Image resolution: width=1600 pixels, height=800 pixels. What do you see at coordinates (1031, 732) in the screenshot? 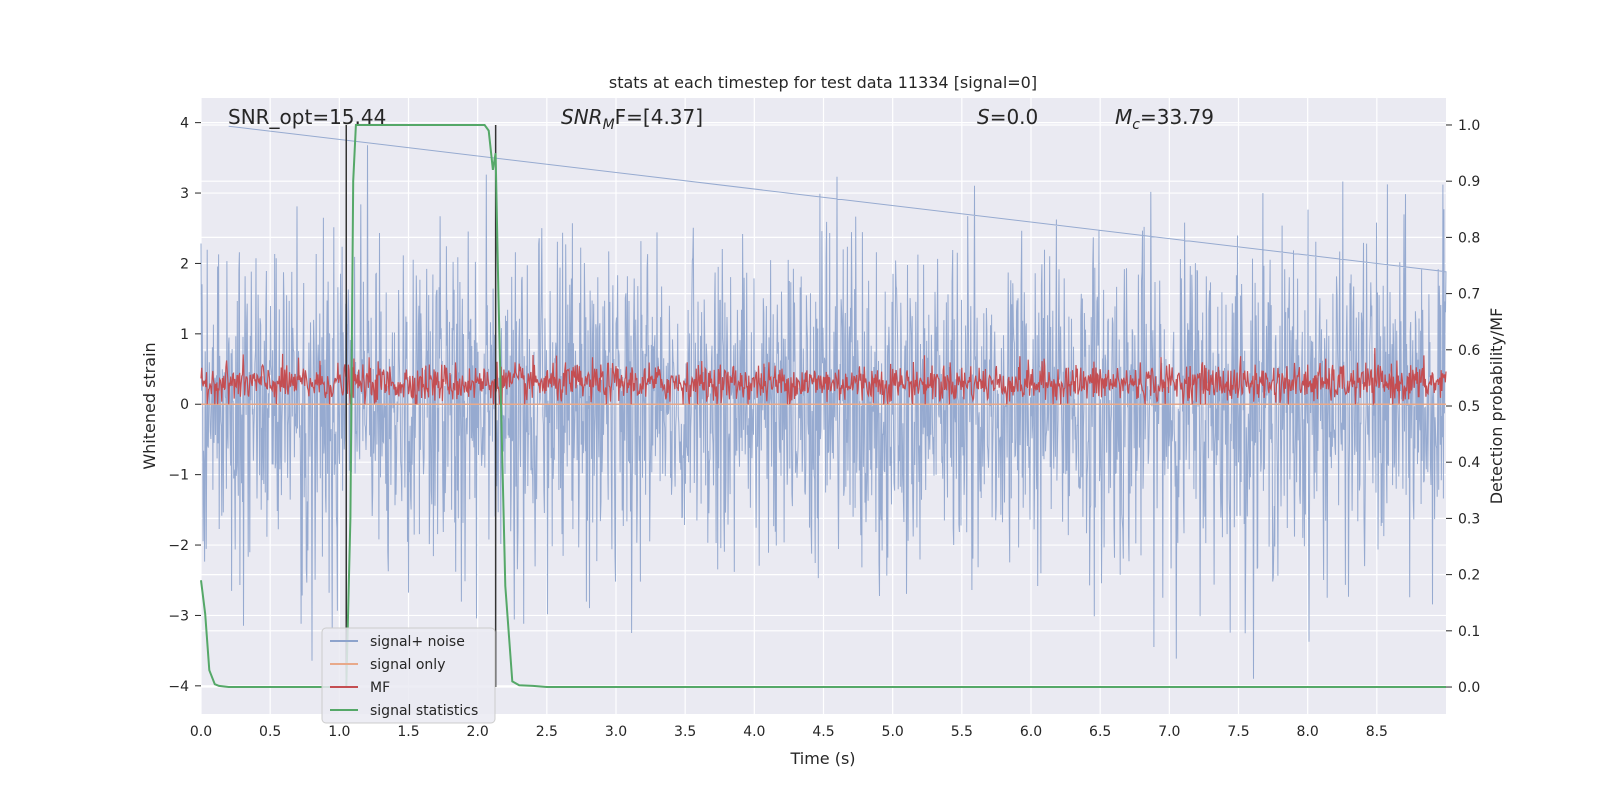
I see `x-tick-label: 6.0` at bounding box center [1031, 732].